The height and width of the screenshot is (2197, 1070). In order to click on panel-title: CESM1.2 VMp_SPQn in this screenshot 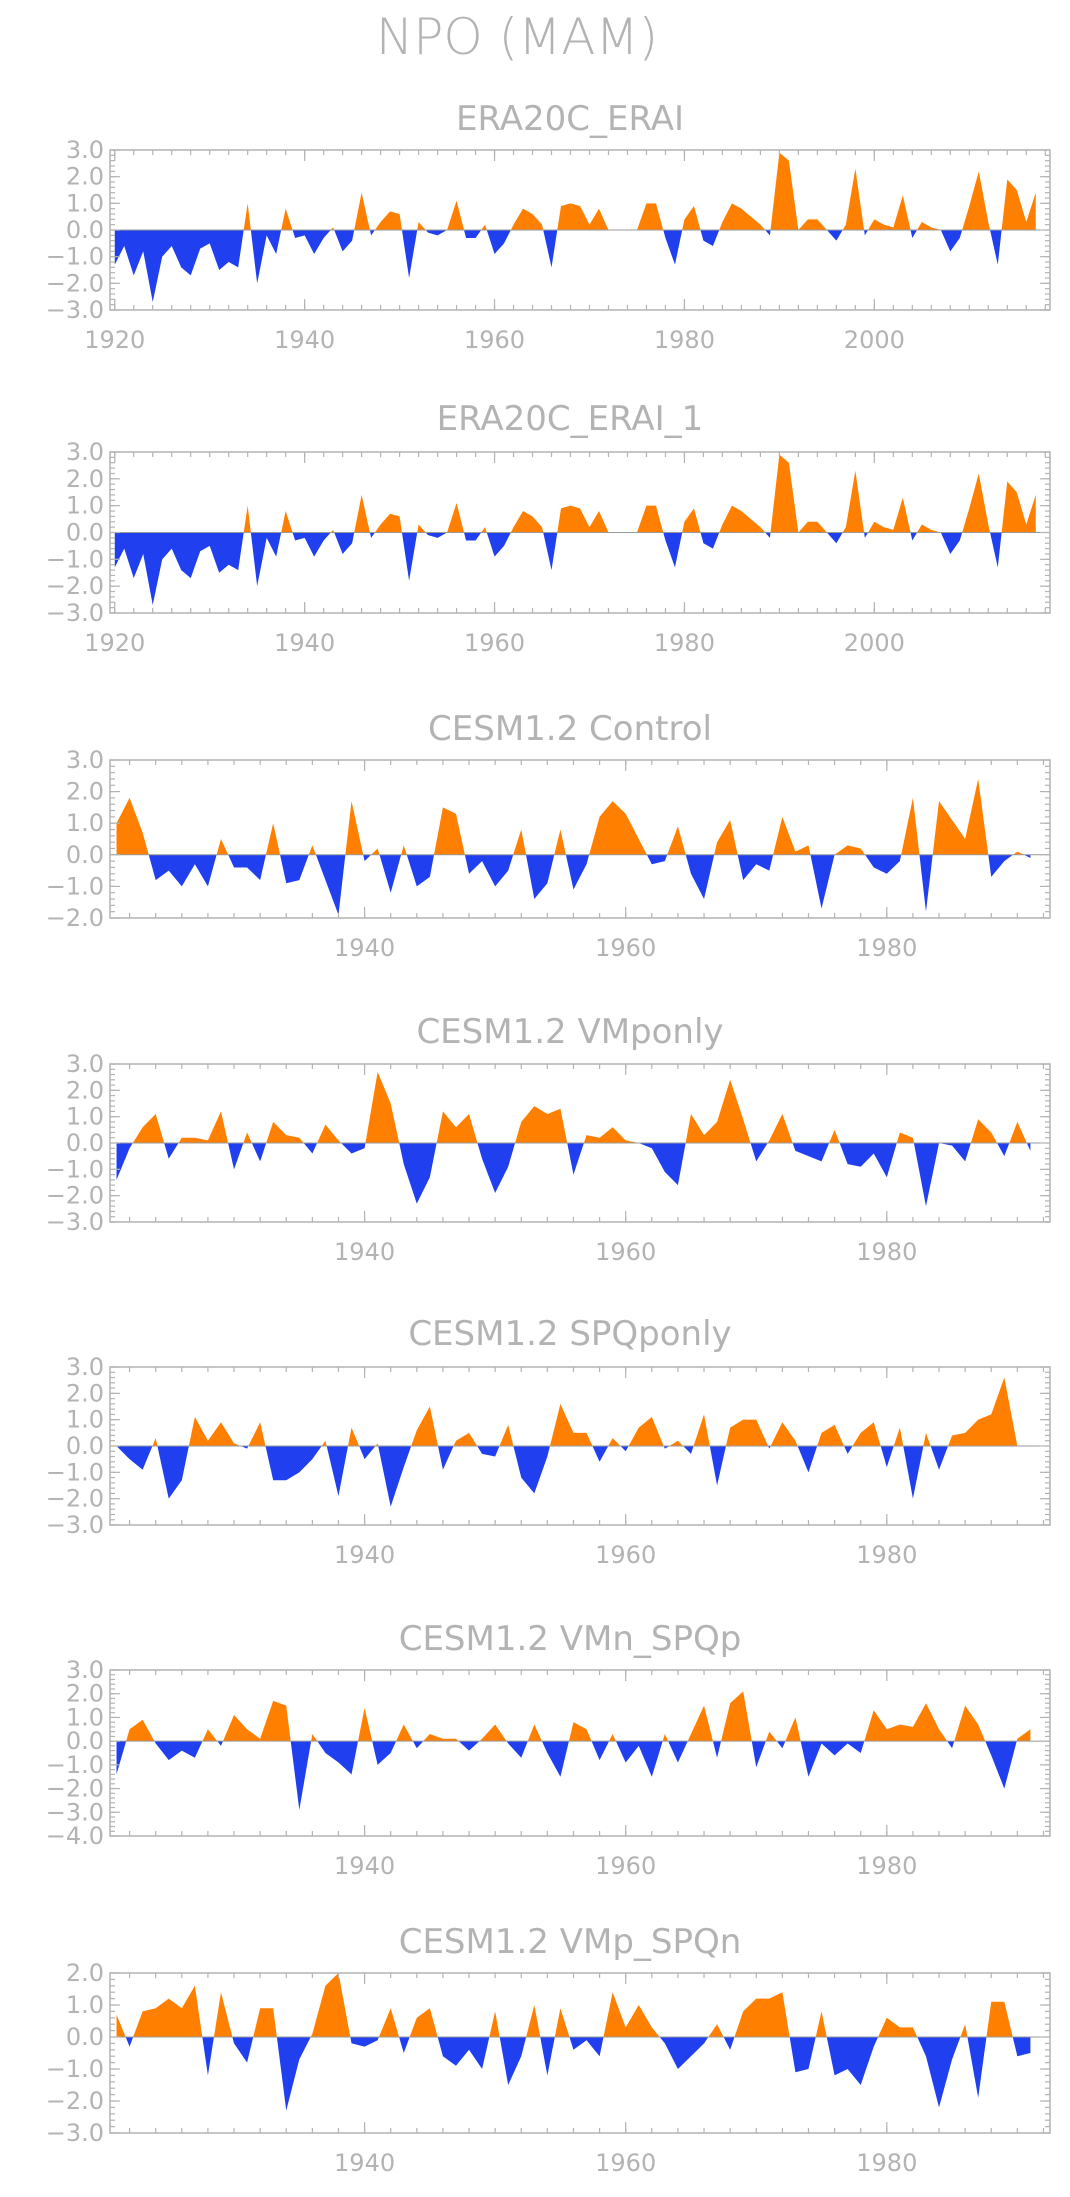, I will do `click(570, 1942)`.